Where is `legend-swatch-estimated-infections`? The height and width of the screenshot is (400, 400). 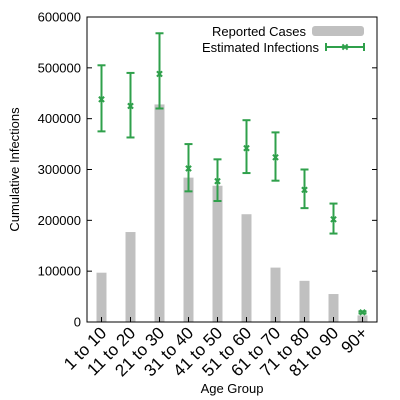
legend-swatch-estimated-infections is located at coordinates (345, 47).